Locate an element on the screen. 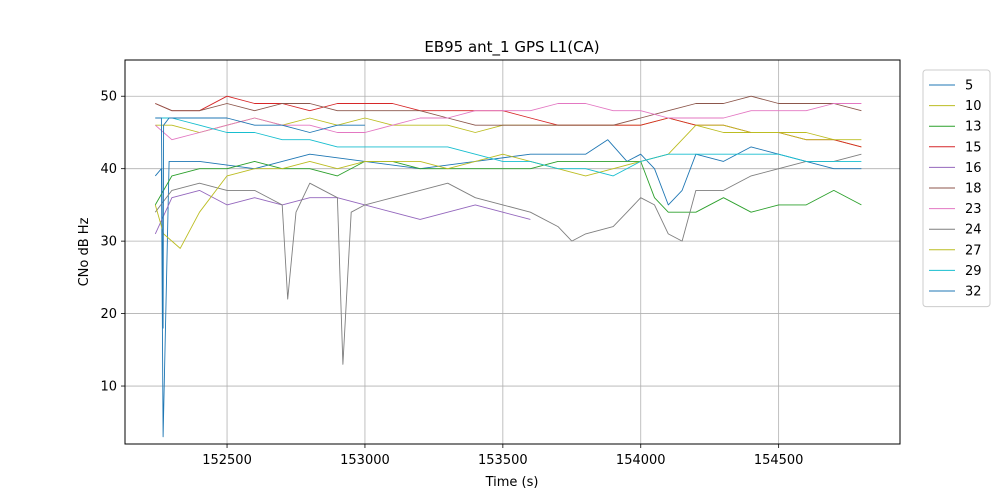 This screenshot has height=500, width=1000. x-axis-label: Time (s) is located at coordinates (512, 482).